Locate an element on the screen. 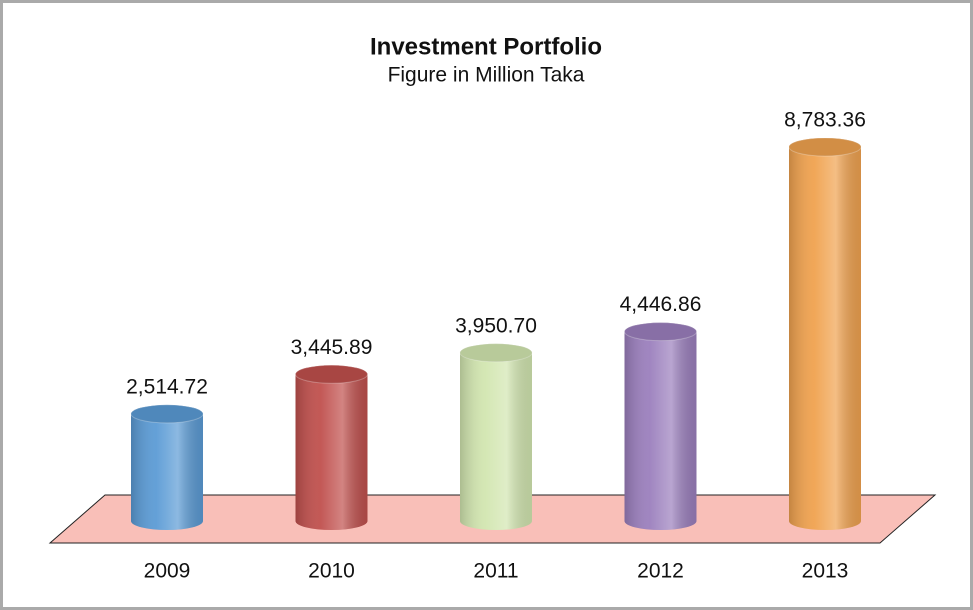 Image resolution: width=973 pixels, height=610 pixels. value-label: 8,783.36 is located at coordinates (825, 120).